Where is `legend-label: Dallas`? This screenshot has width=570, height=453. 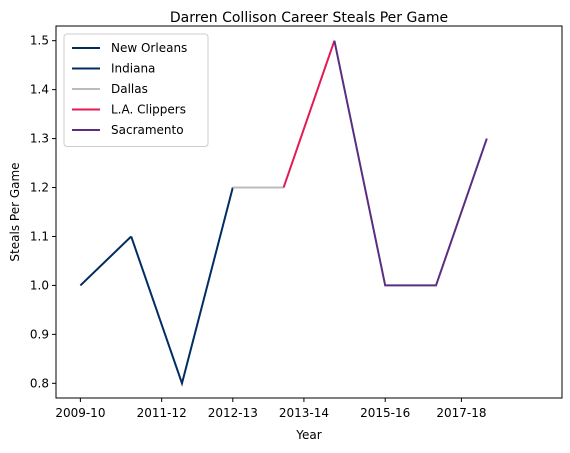
legend-label: Dallas is located at coordinates (129, 89).